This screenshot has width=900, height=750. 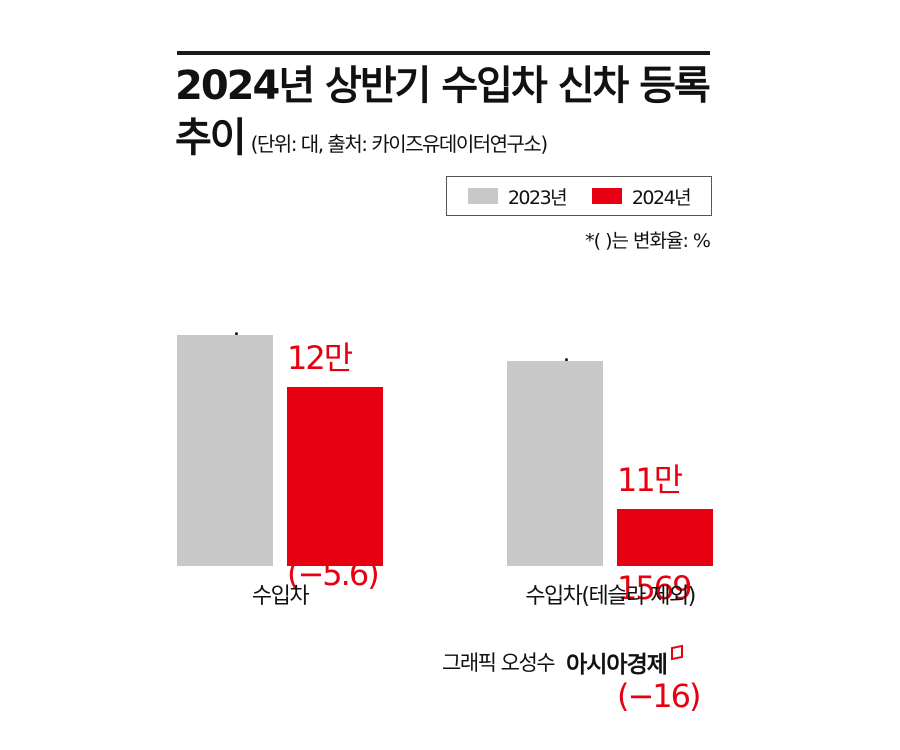 I want to click on legend-item-2024: 2024년, so click(x=641, y=196).